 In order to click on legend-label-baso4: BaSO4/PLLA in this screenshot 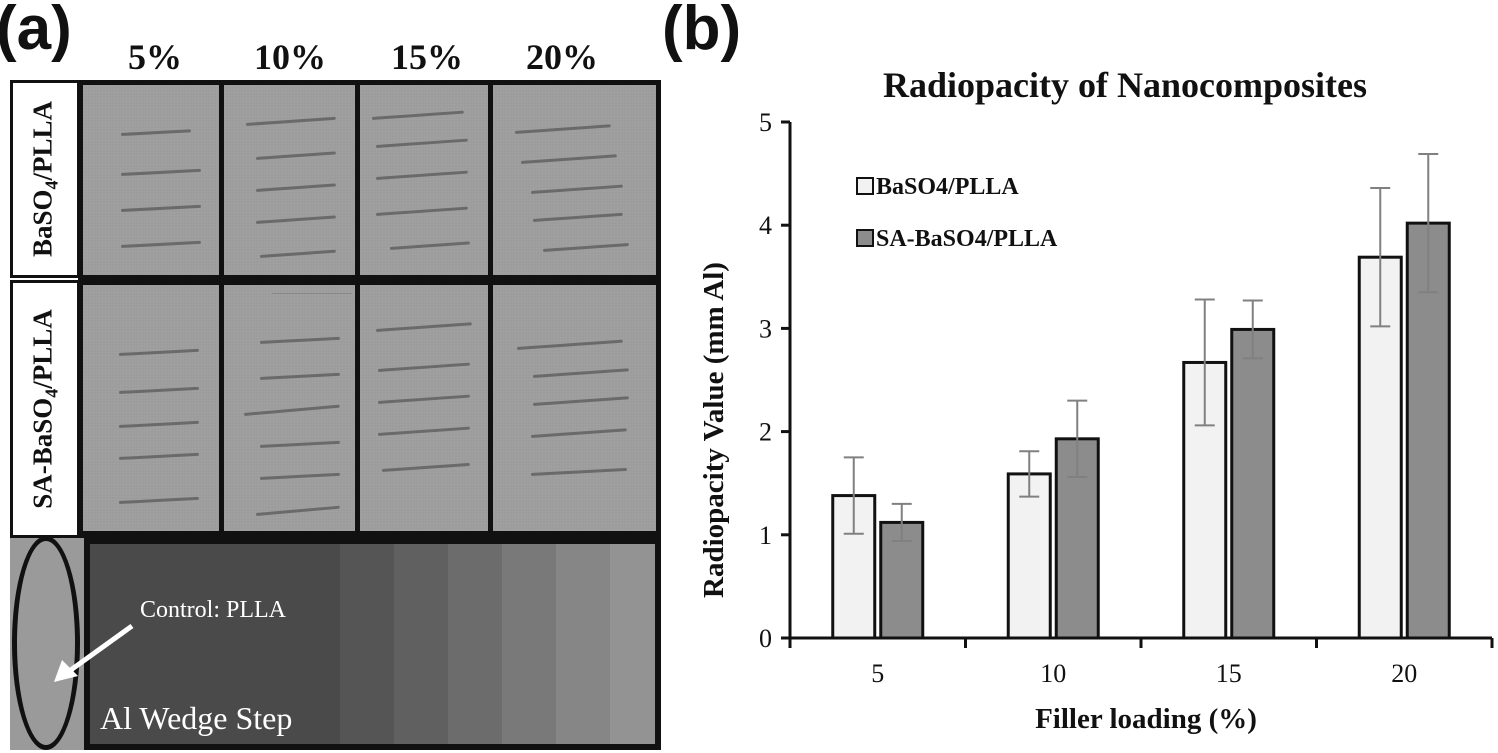, I will do `click(947, 187)`.